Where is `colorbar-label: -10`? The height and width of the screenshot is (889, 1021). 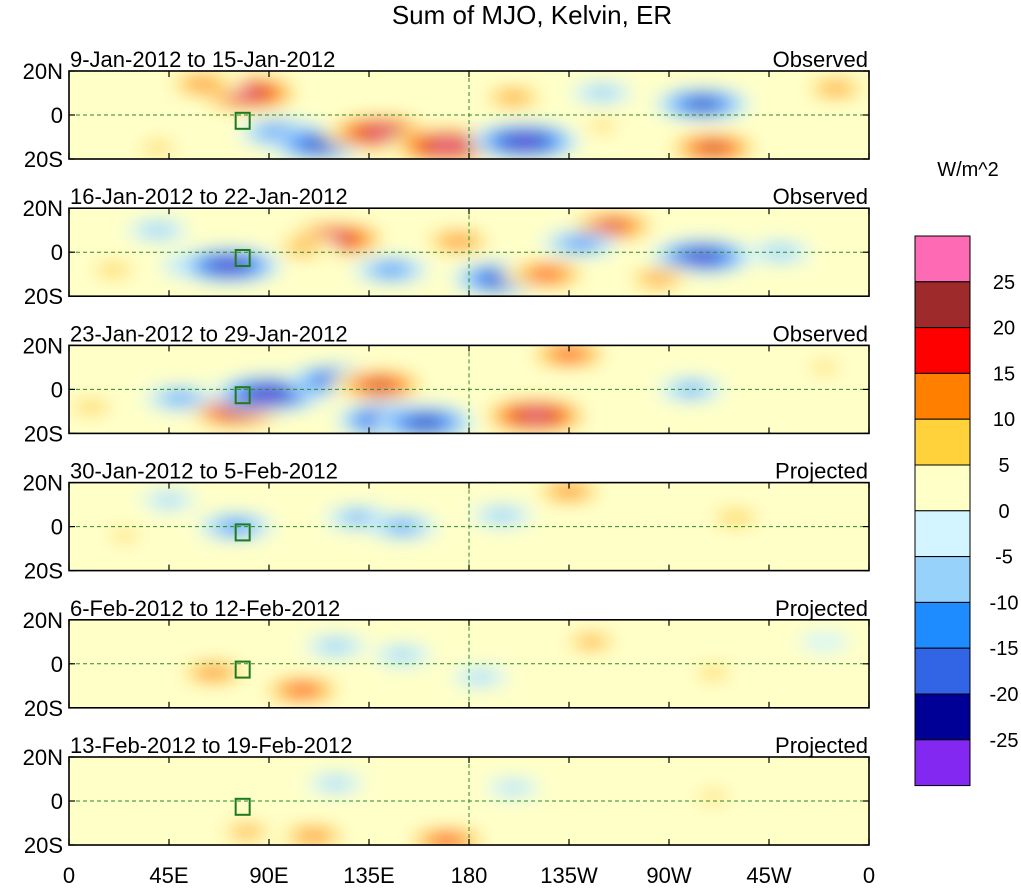 colorbar-label: -10 is located at coordinates (1004, 603).